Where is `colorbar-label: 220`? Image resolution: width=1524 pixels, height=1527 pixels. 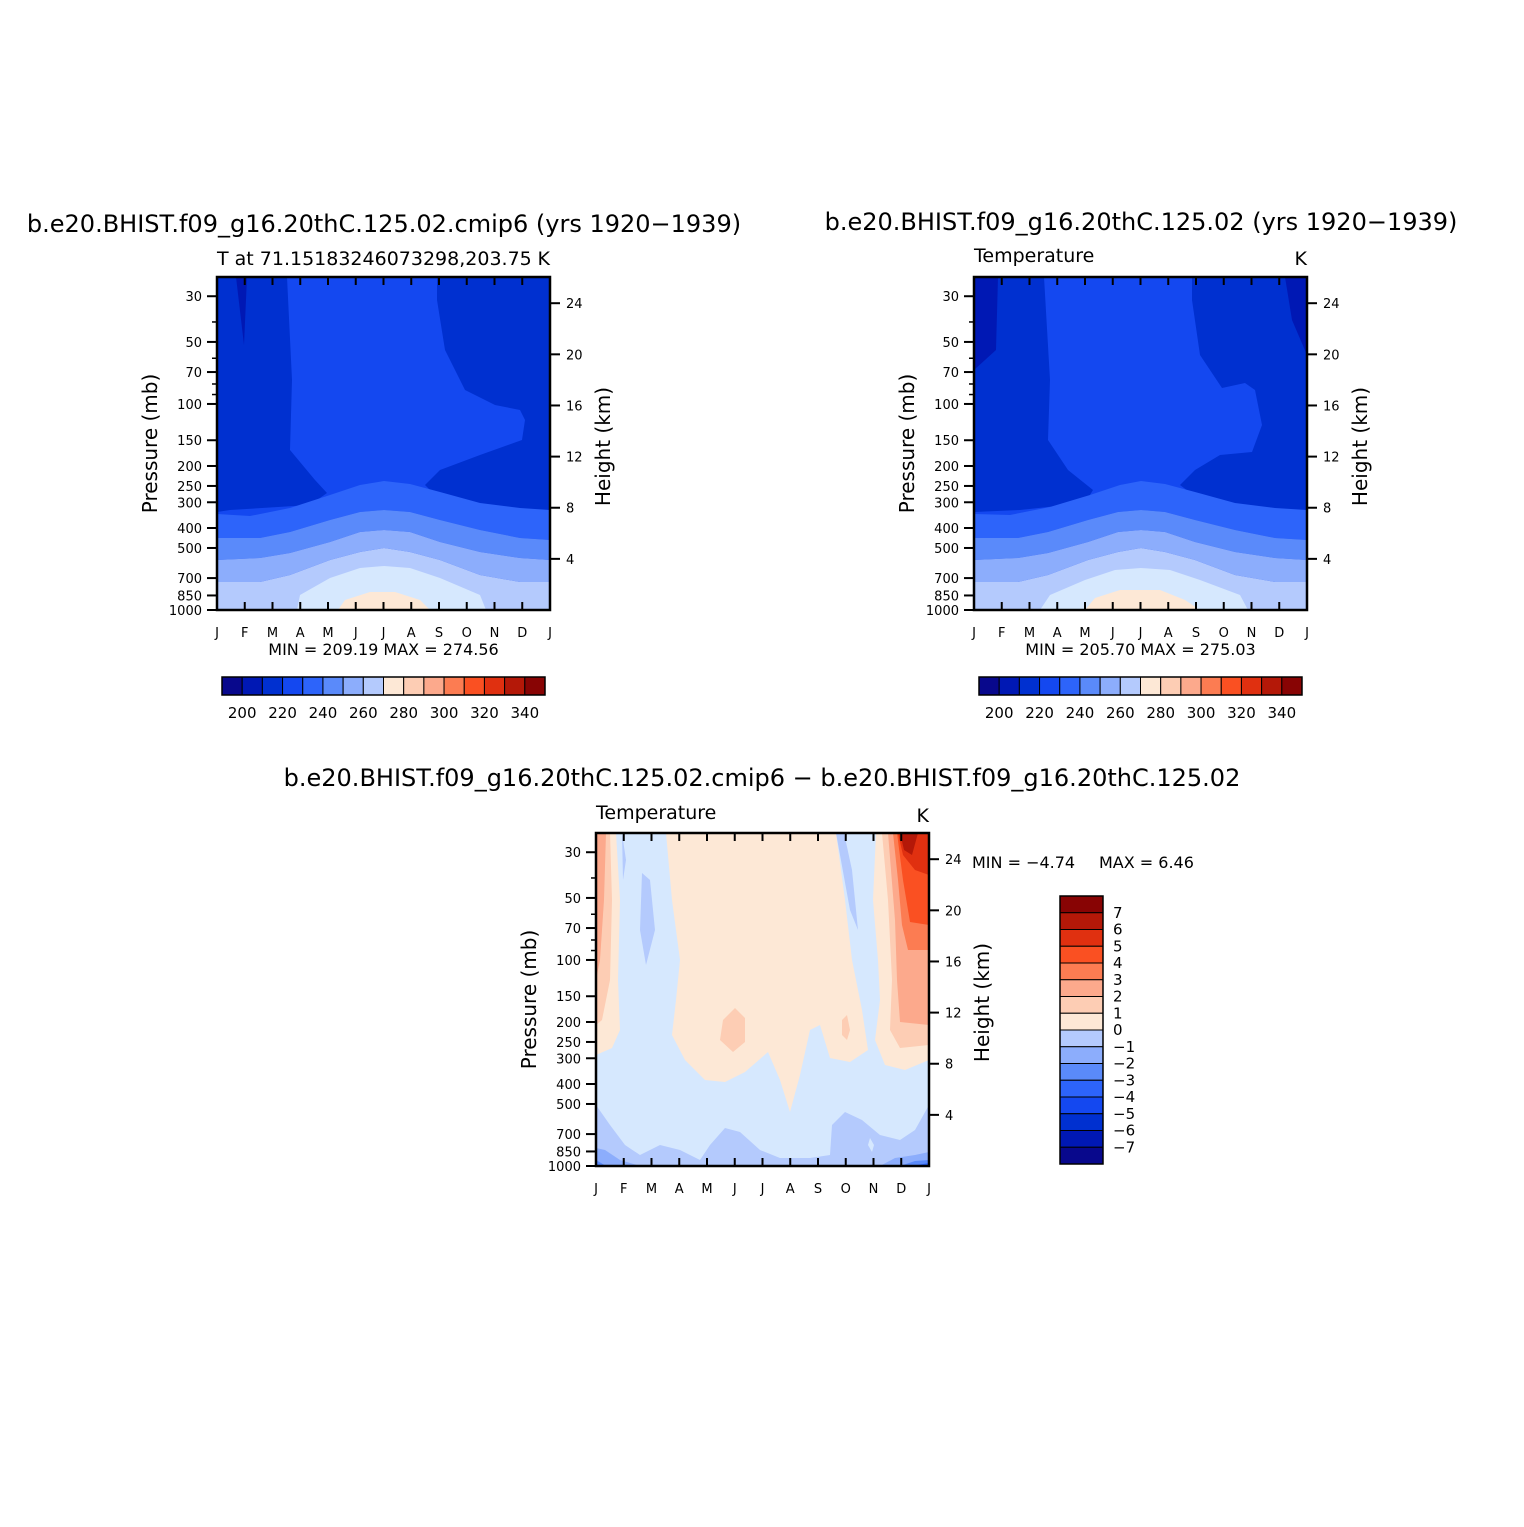 colorbar-label: 220 is located at coordinates (282, 713).